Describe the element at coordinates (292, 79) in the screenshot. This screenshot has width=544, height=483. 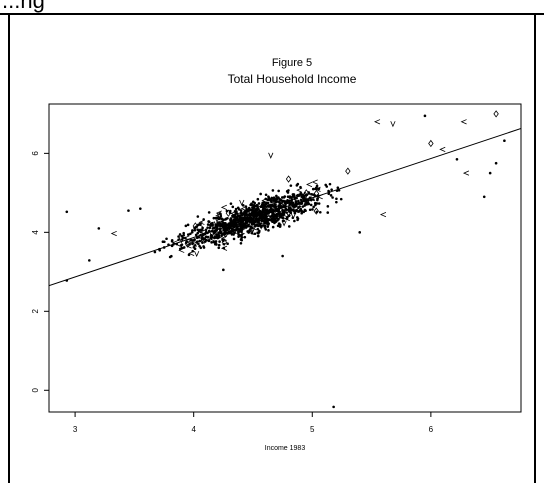
I see `chart-subtitle: Total Household Income` at that location.